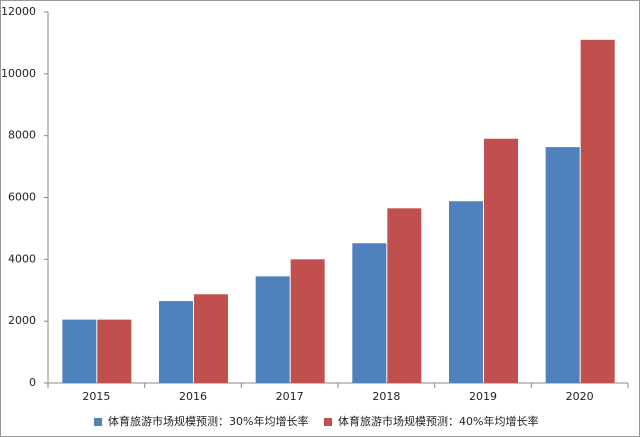 The height and width of the screenshot is (437, 640). What do you see at coordinates (386, 396) in the screenshot?
I see `x-tick-label: 2018` at bounding box center [386, 396].